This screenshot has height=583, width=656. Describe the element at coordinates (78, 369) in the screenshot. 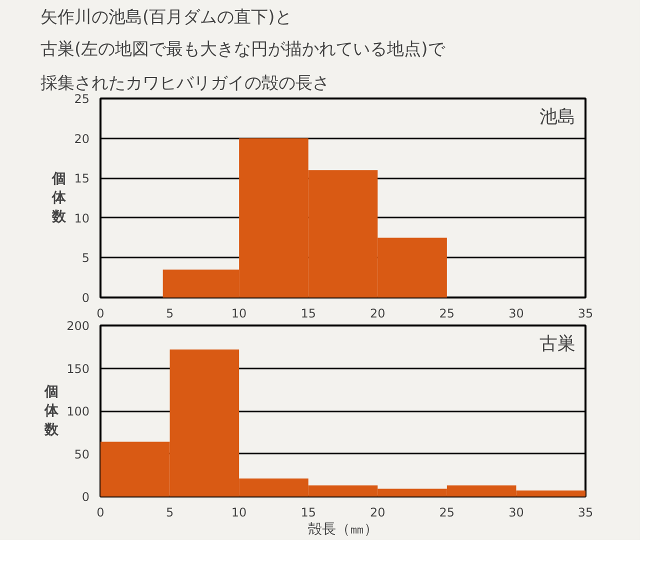

I see `y-tick-label: 150` at that location.